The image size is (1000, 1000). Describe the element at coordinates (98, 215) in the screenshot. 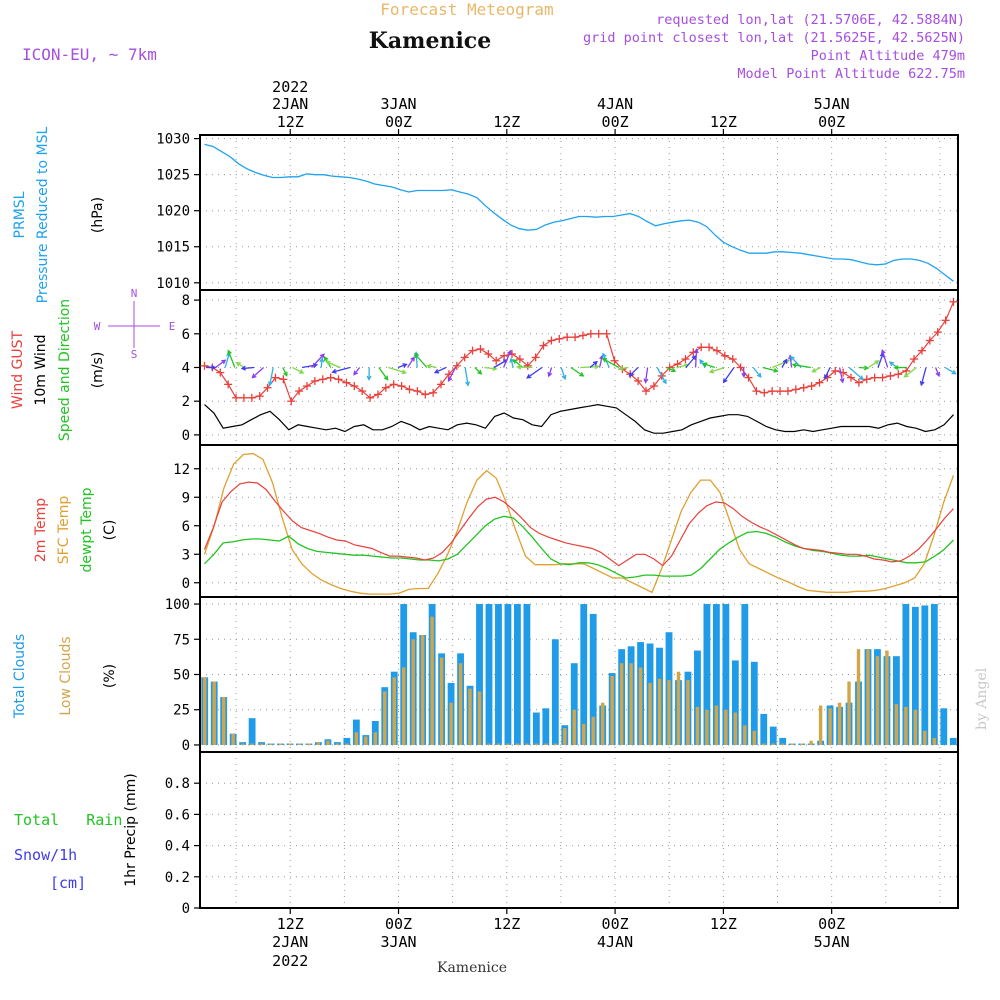

I see `pressure-unit: (hPa)` at that location.